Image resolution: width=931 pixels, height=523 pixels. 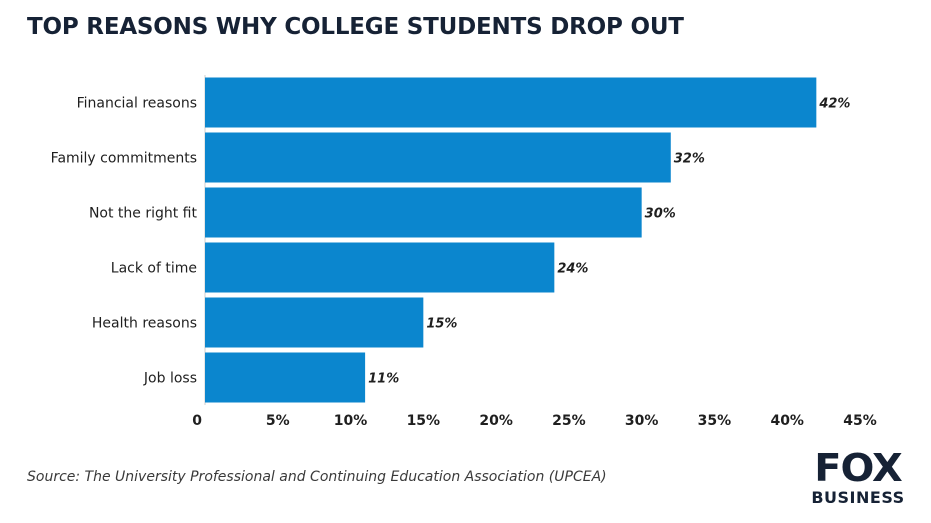 What do you see at coordinates (144, 324) in the screenshot?
I see `category-label: Health reasons` at bounding box center [144, 324].